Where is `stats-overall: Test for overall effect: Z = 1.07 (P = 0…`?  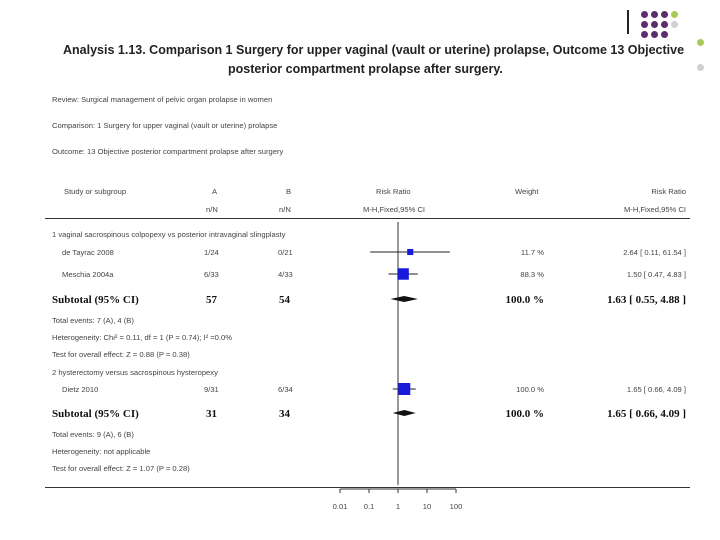 stats-overall: Test for overall effect: Z = 1.07 (P = 0… is located at coordinates (121, 468).